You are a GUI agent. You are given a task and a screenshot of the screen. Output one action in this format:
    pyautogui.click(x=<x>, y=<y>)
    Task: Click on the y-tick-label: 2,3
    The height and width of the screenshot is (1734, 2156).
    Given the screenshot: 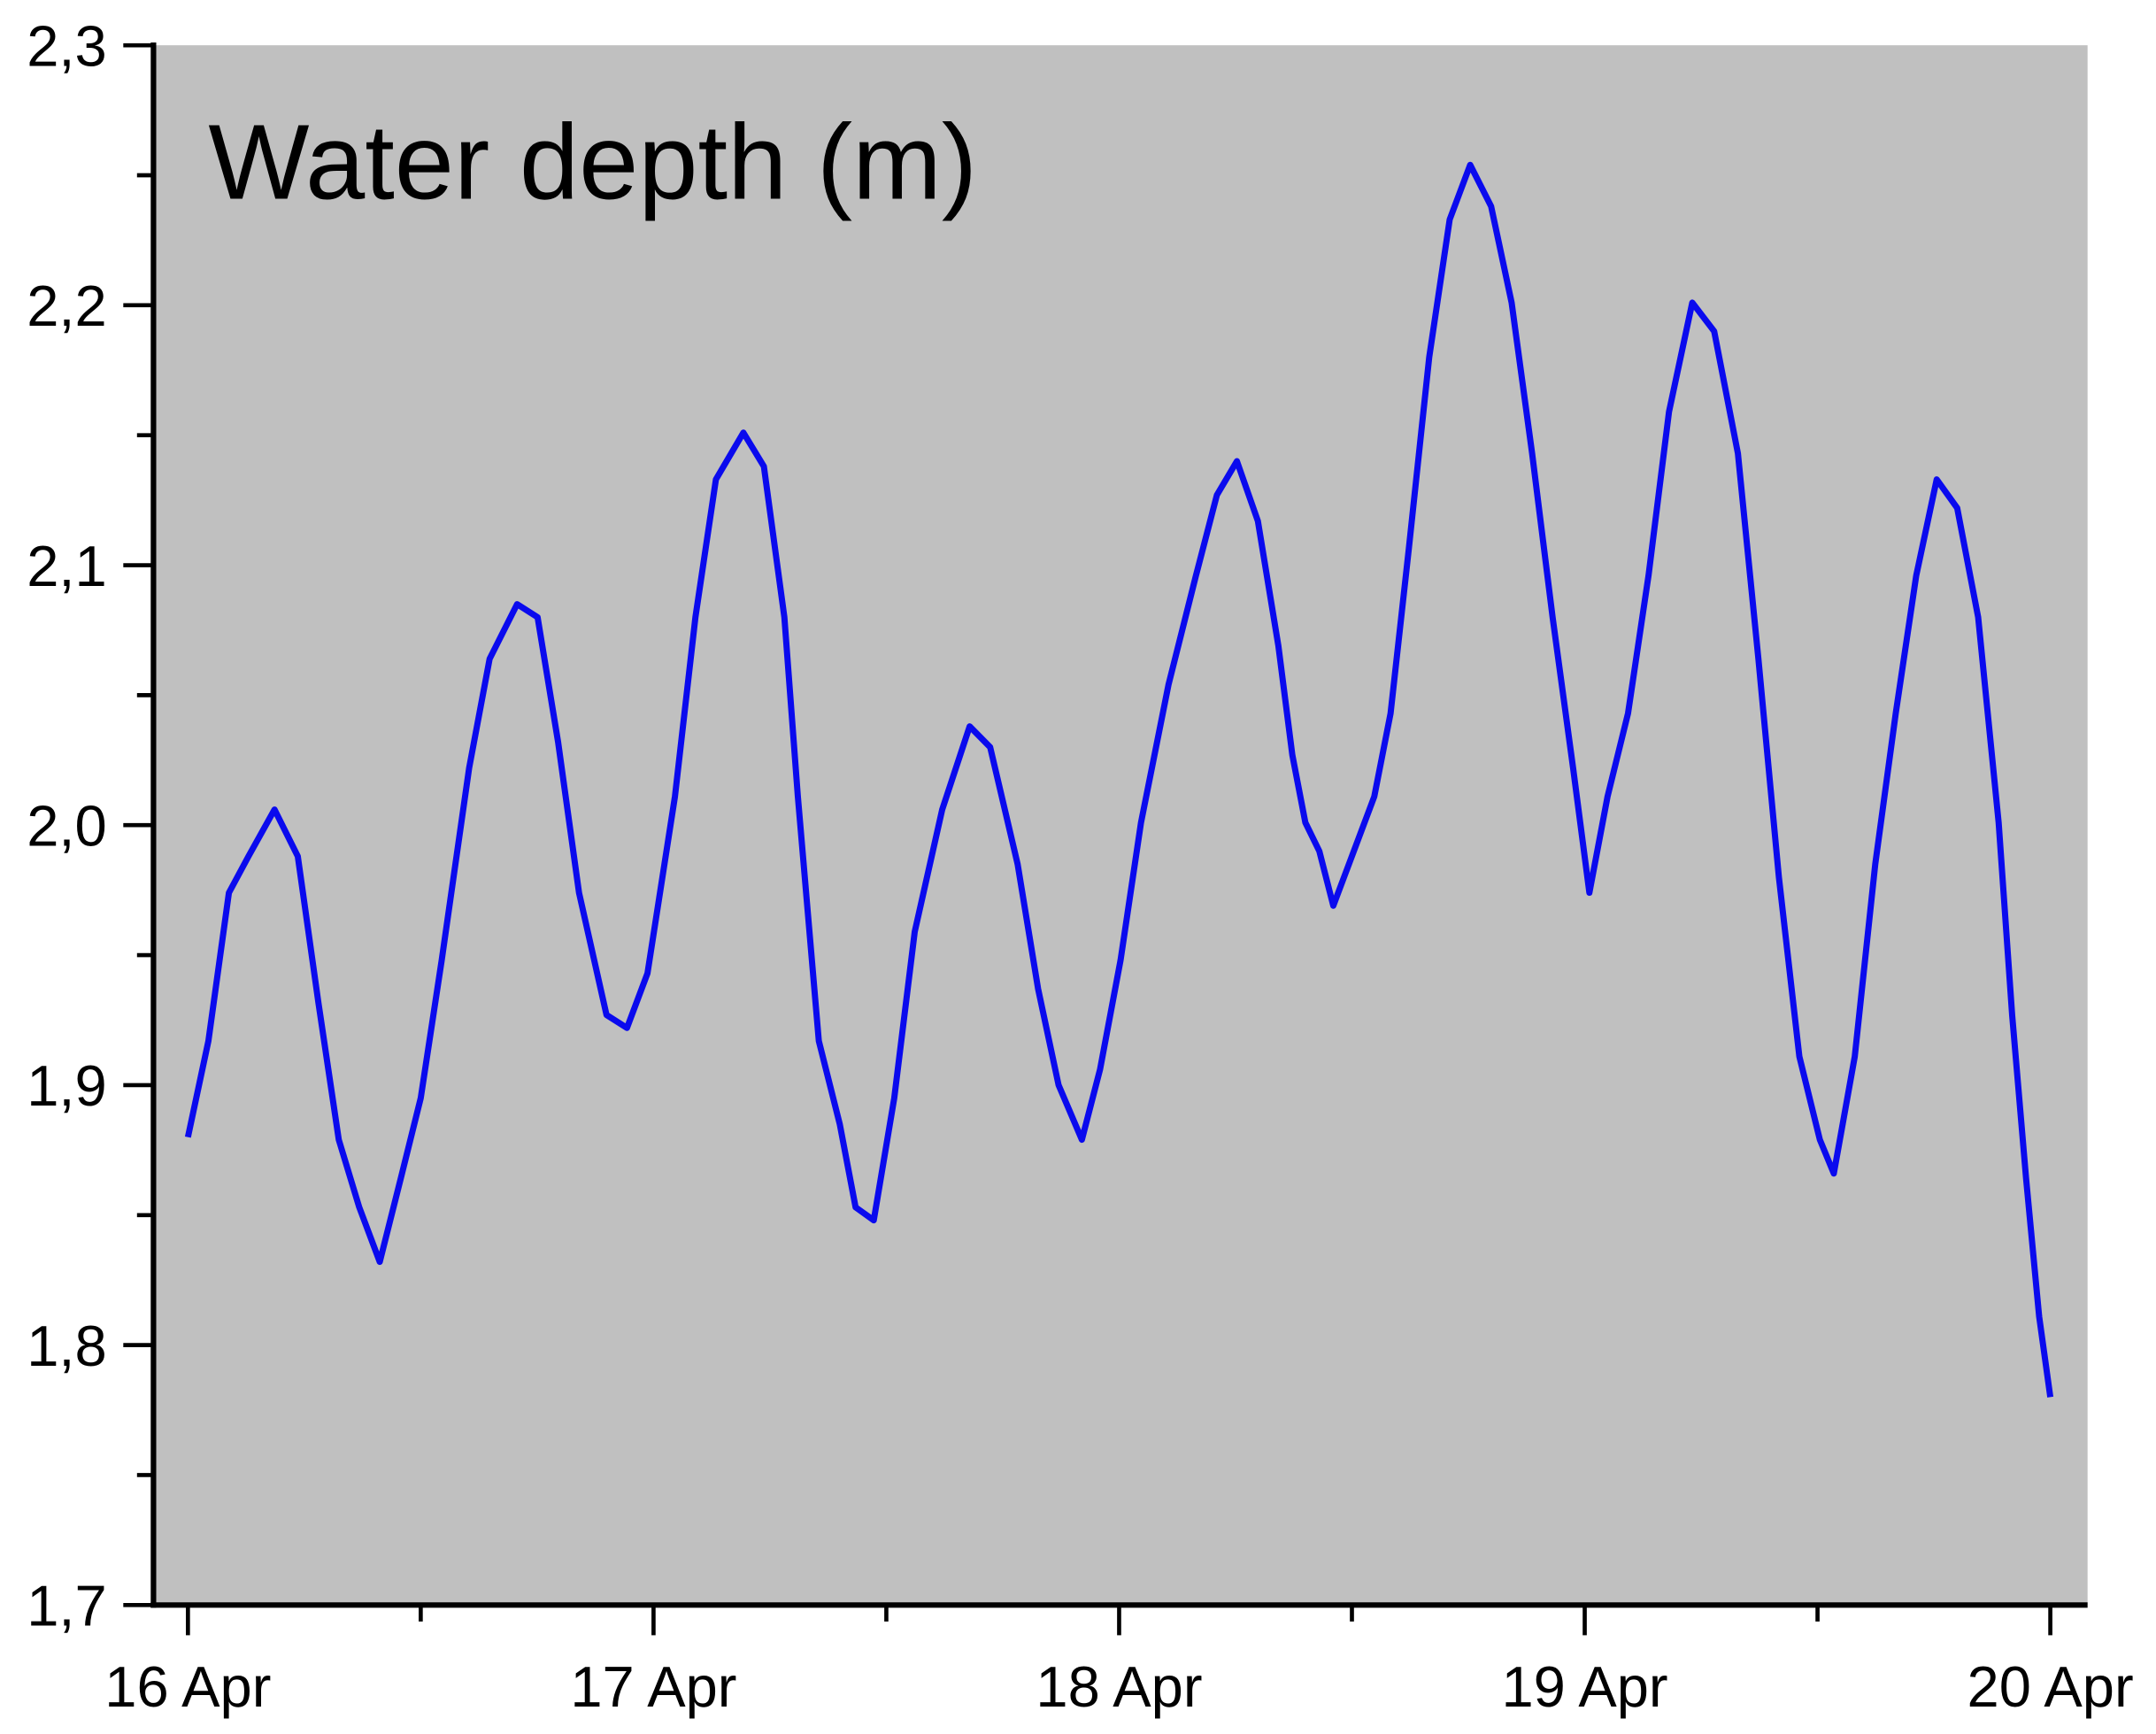 What is the action you would take?
    pyautogui.click(x=66, y=46)
    